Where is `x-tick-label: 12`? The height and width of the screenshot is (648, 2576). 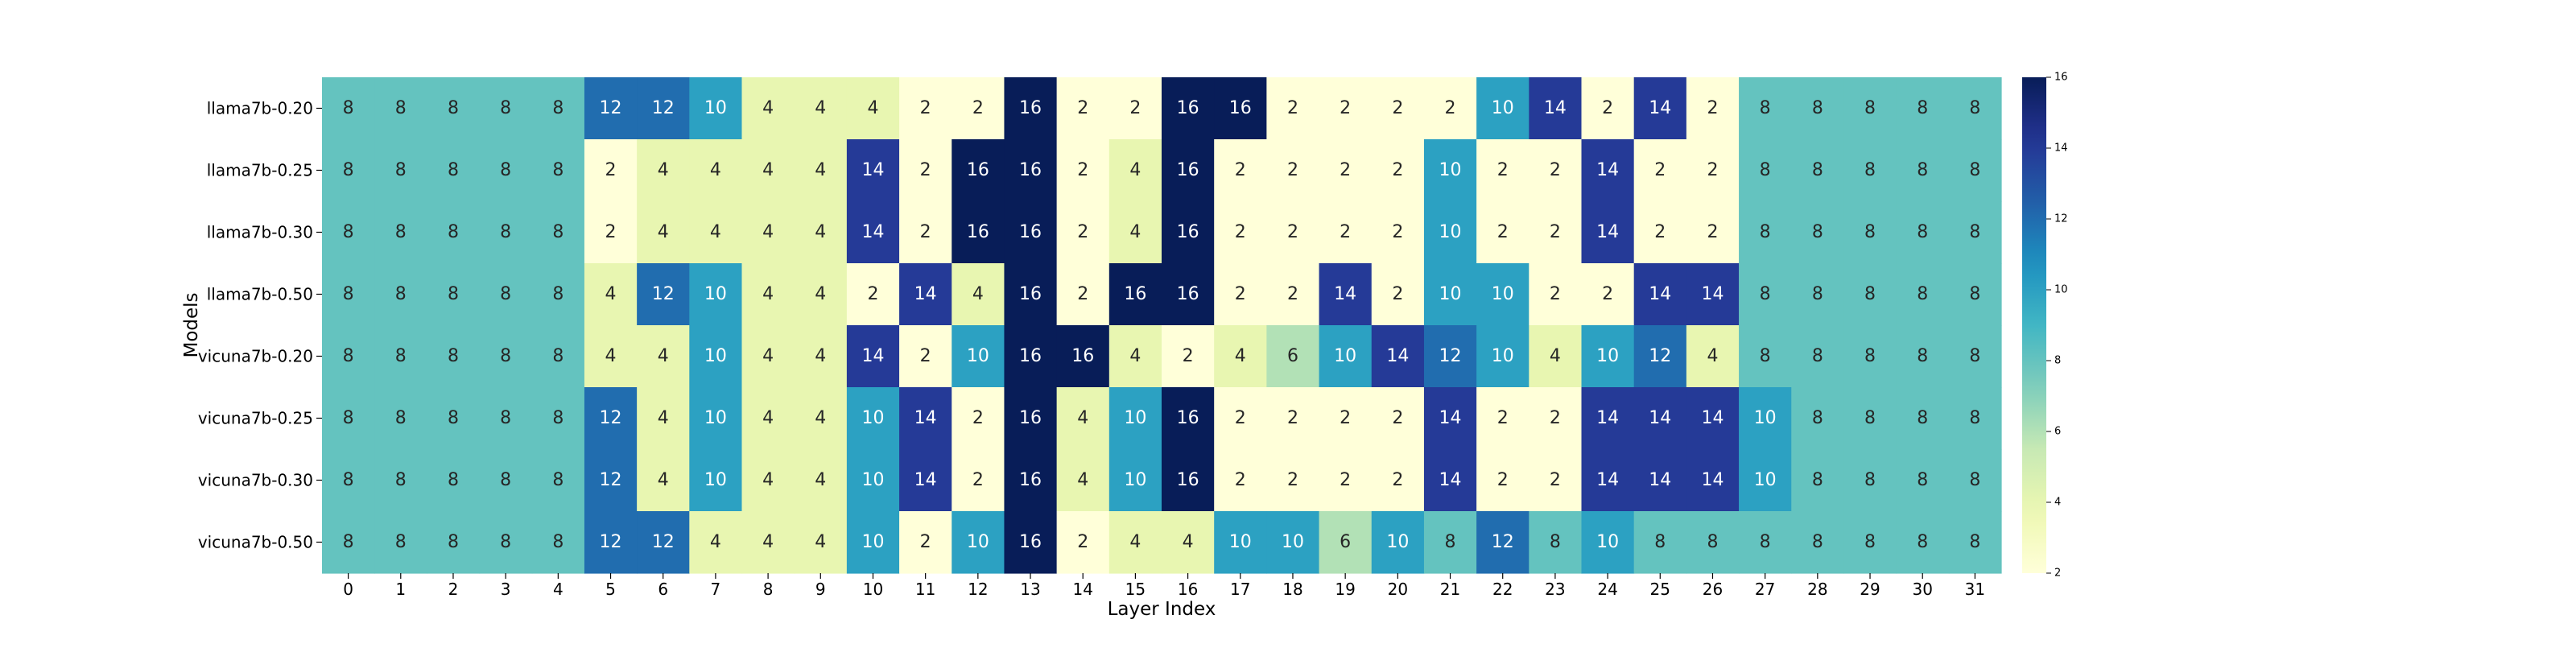 x-tick-label: 12 is located at coordinates (978, 589).